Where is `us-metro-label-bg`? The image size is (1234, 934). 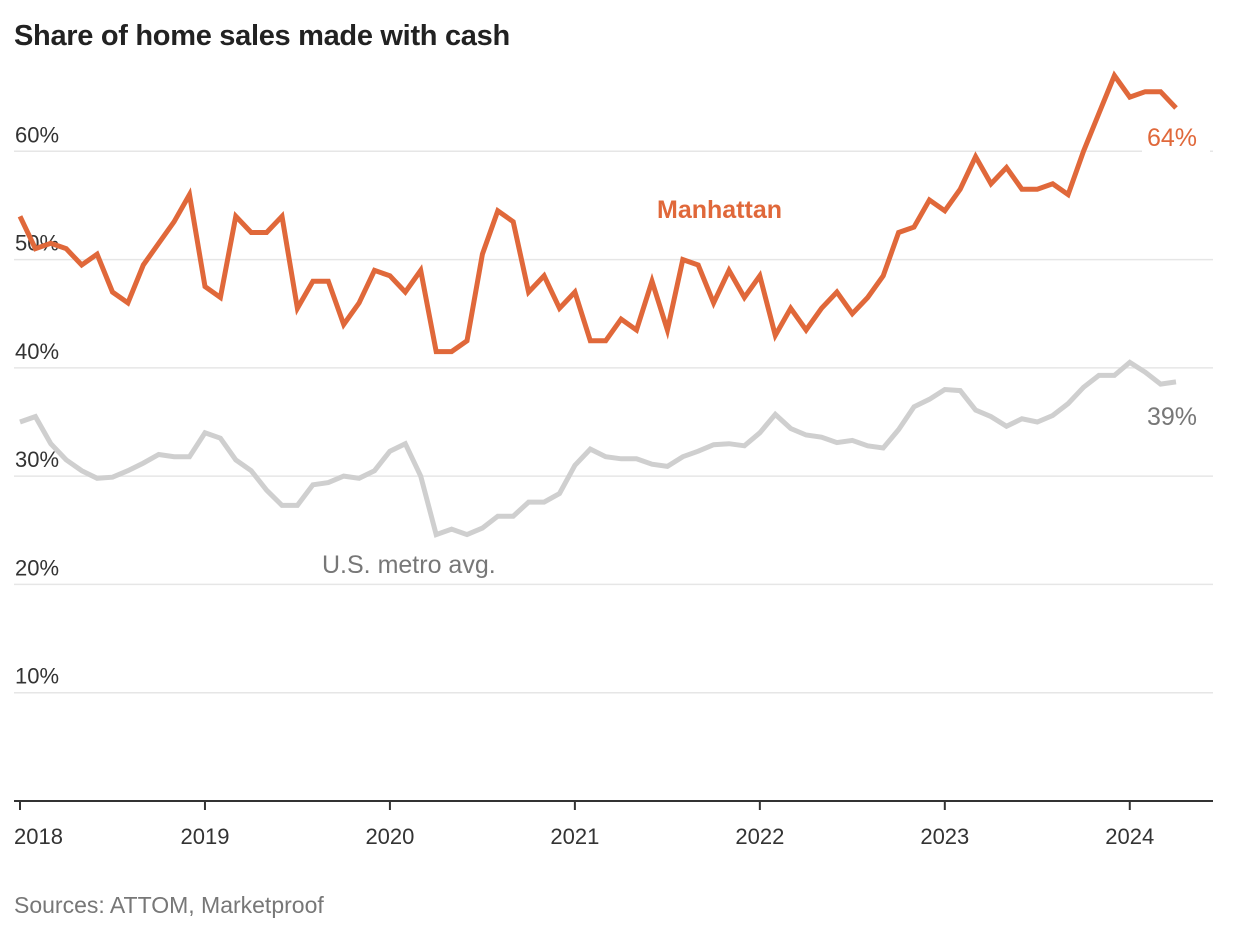 us-metro-label-bg is located at coordinates (419, 564).